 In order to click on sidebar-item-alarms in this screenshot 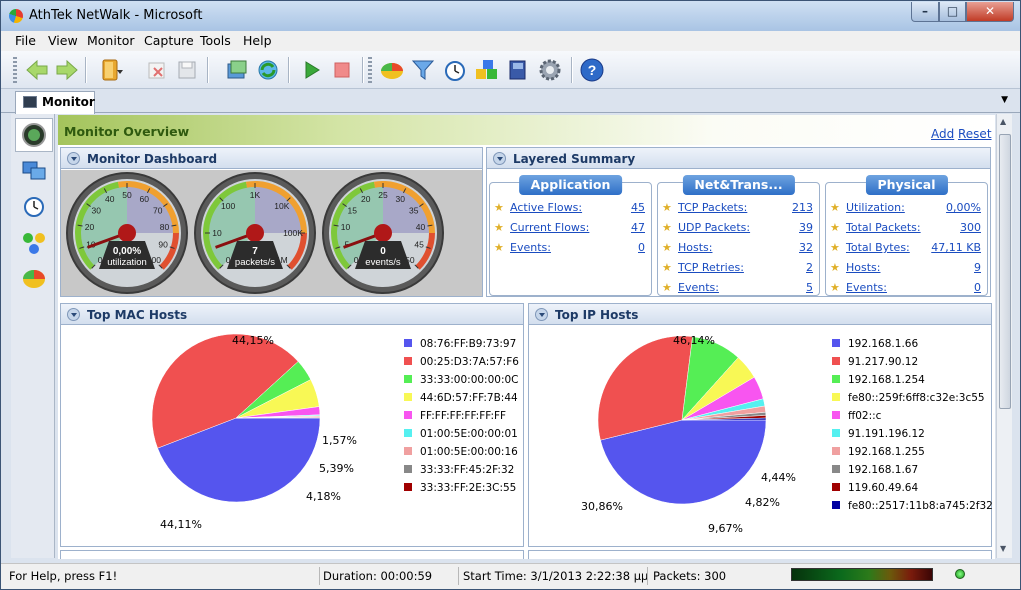, I will do `click(34, 207)`.